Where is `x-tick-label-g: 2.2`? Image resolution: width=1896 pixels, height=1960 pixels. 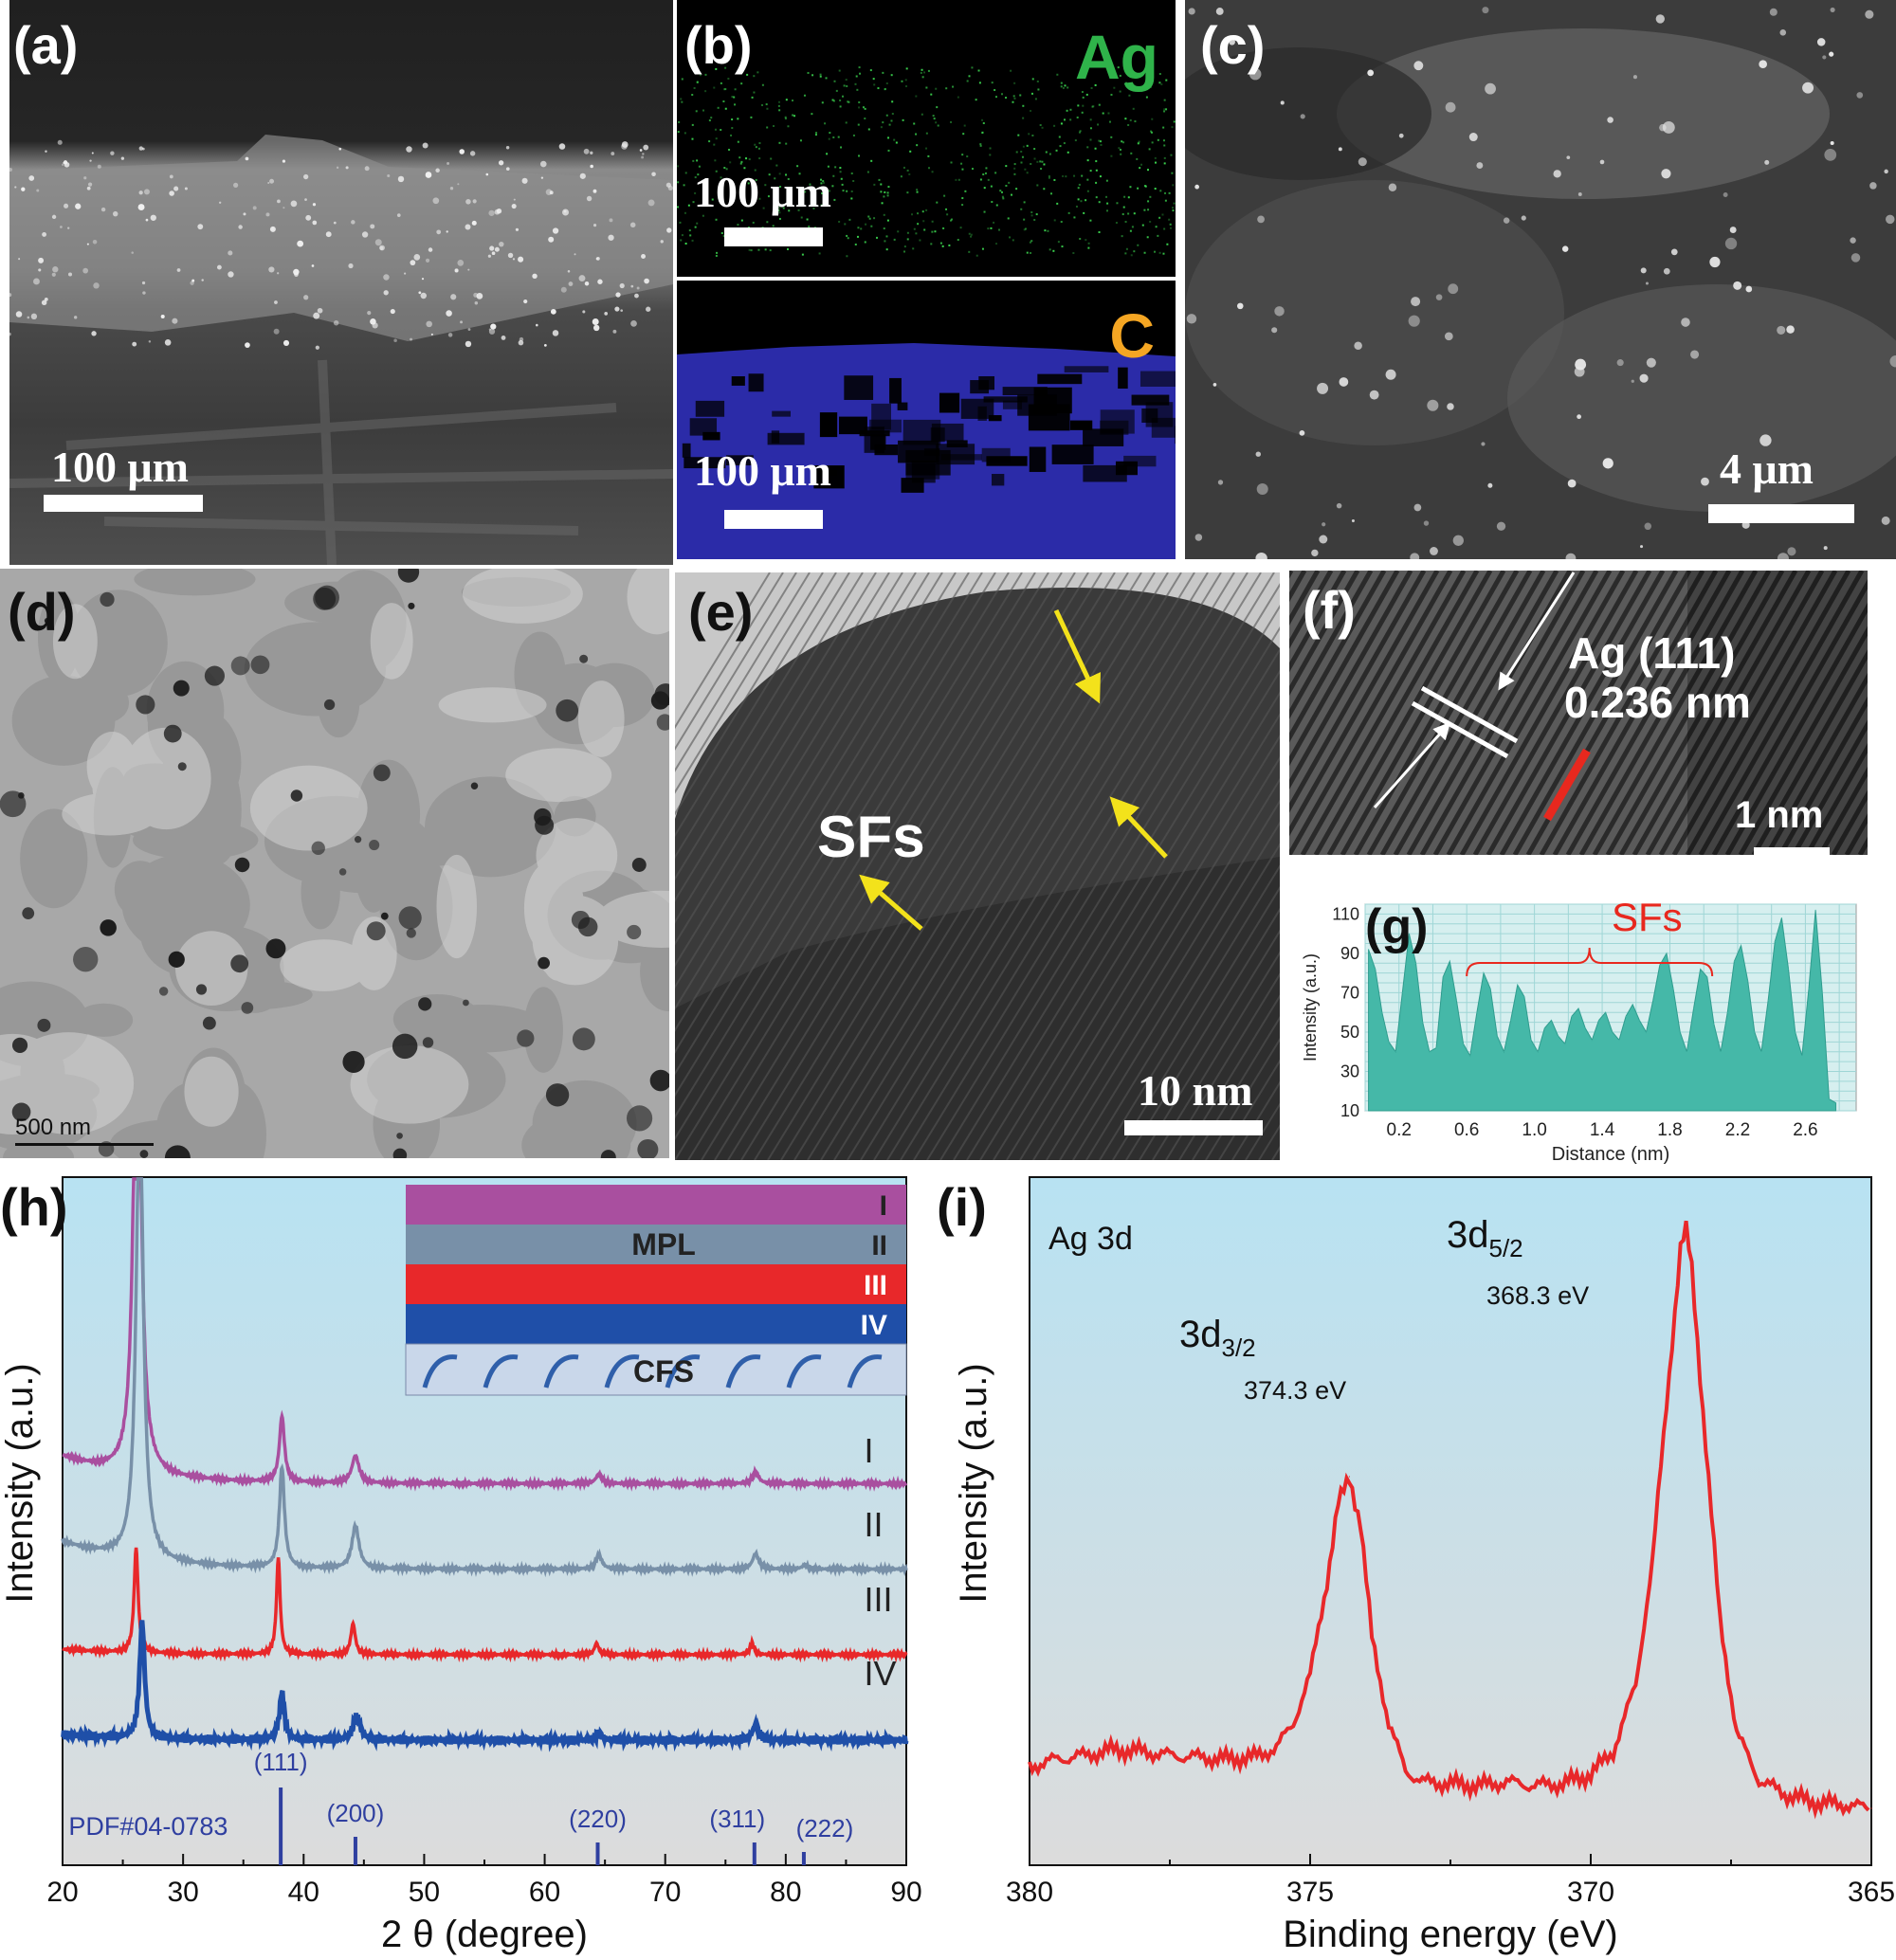 x-tick-label-g: 2.2 is located at coordinates (1737, 1130).